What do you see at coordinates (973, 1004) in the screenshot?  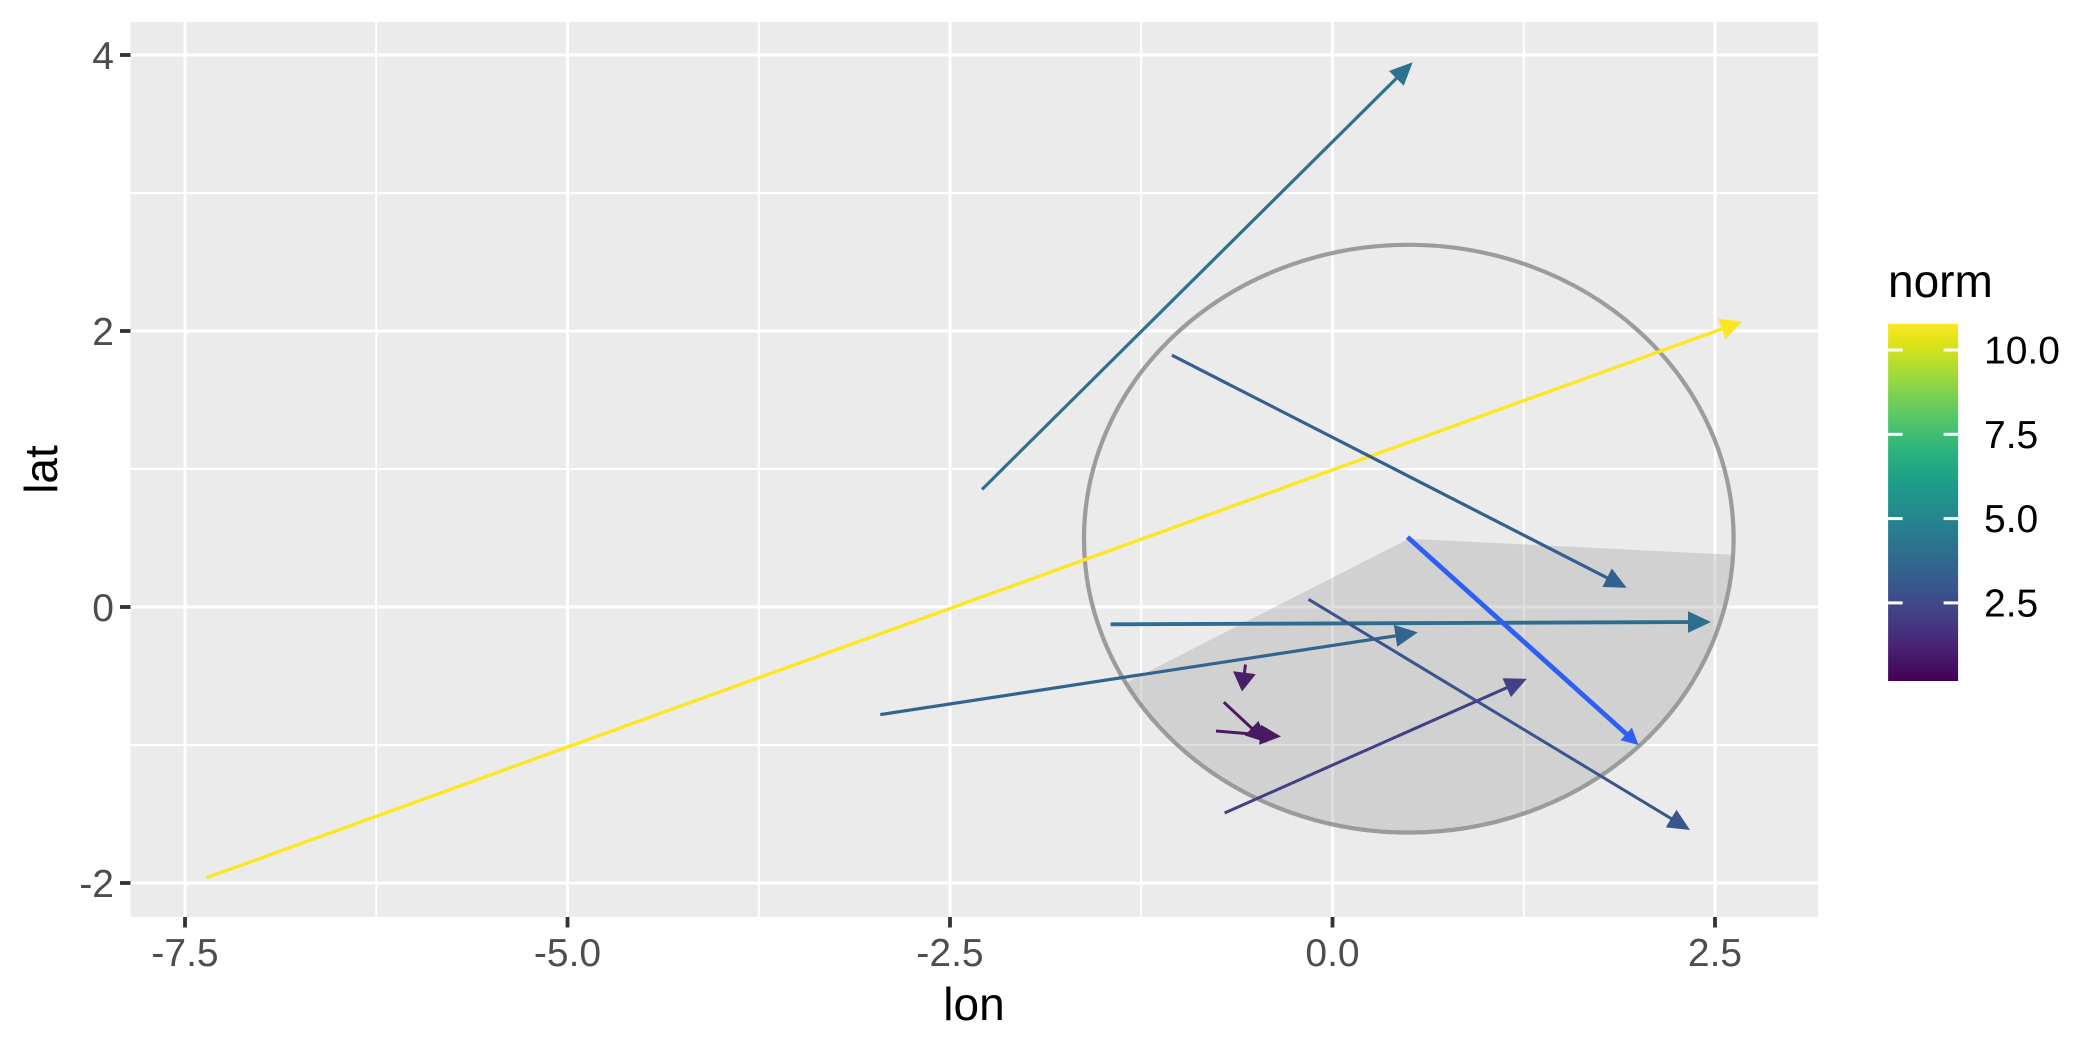 I see `svg-text: lon` at bounding box center [973, 1004].